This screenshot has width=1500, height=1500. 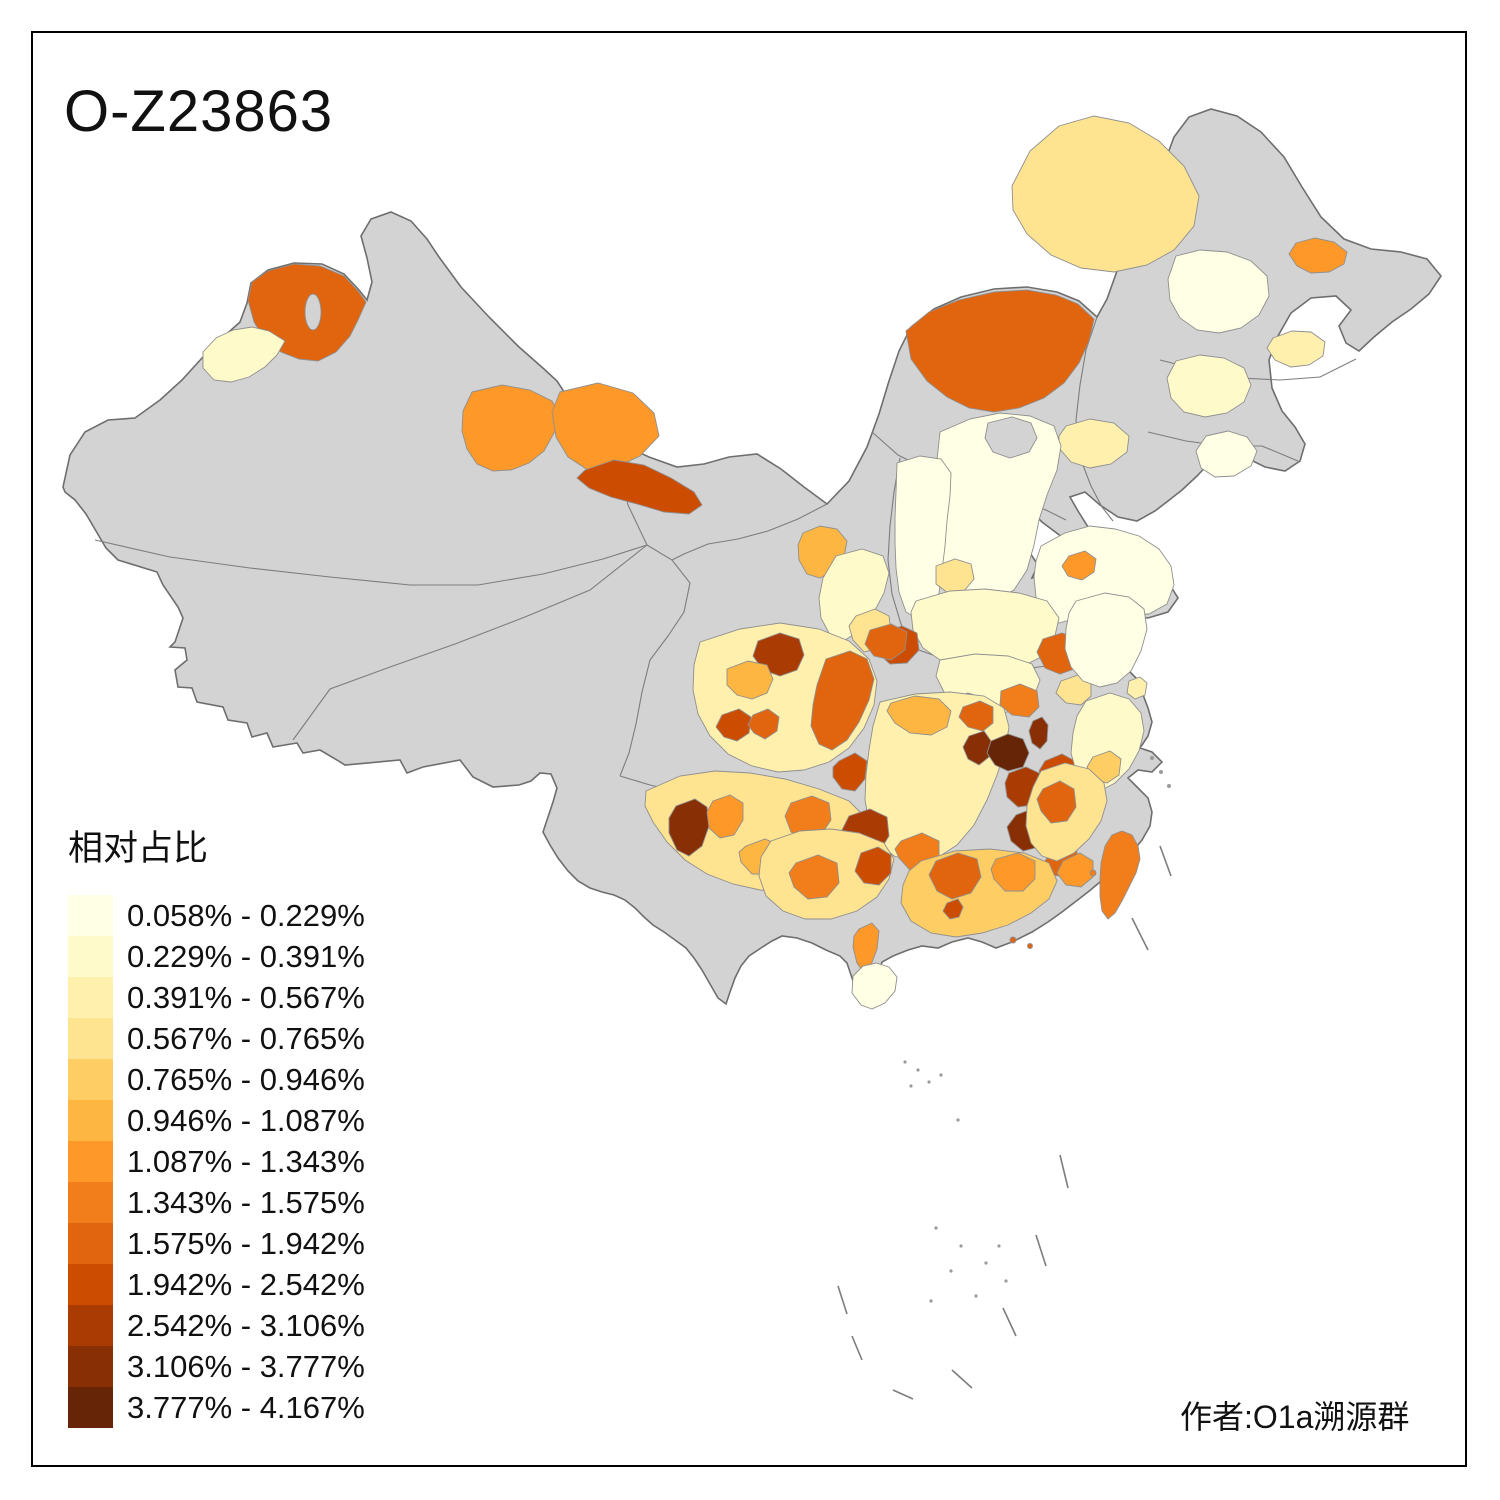 What do you see at coordinates (246, 1407) in the screenshot?
I see `legend-label: 3.777% - 4.167%` at bounding box center [246, 1407].